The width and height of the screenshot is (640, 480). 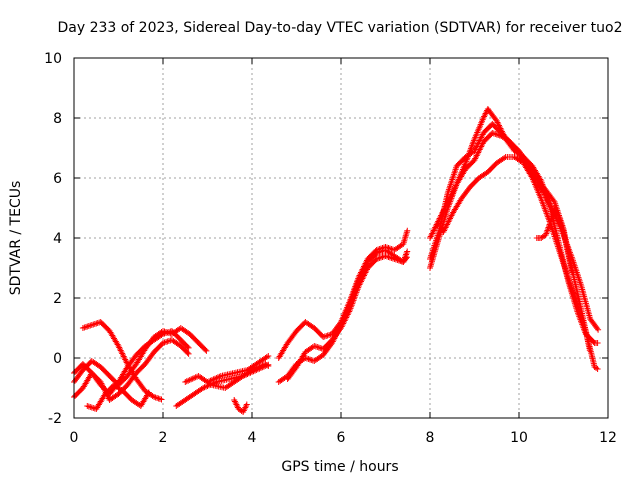 What do you see at coordinates (57, 119) in the screenshot?
I see `y-tick-label: 8` at bounding box center [57, 119].